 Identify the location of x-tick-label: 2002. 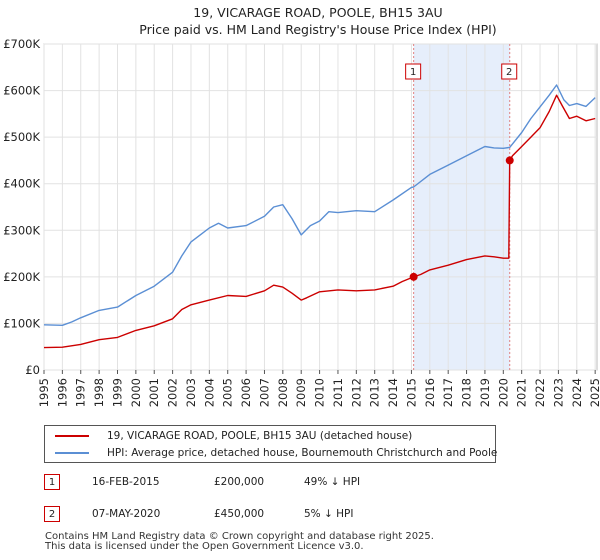
(173, 392).